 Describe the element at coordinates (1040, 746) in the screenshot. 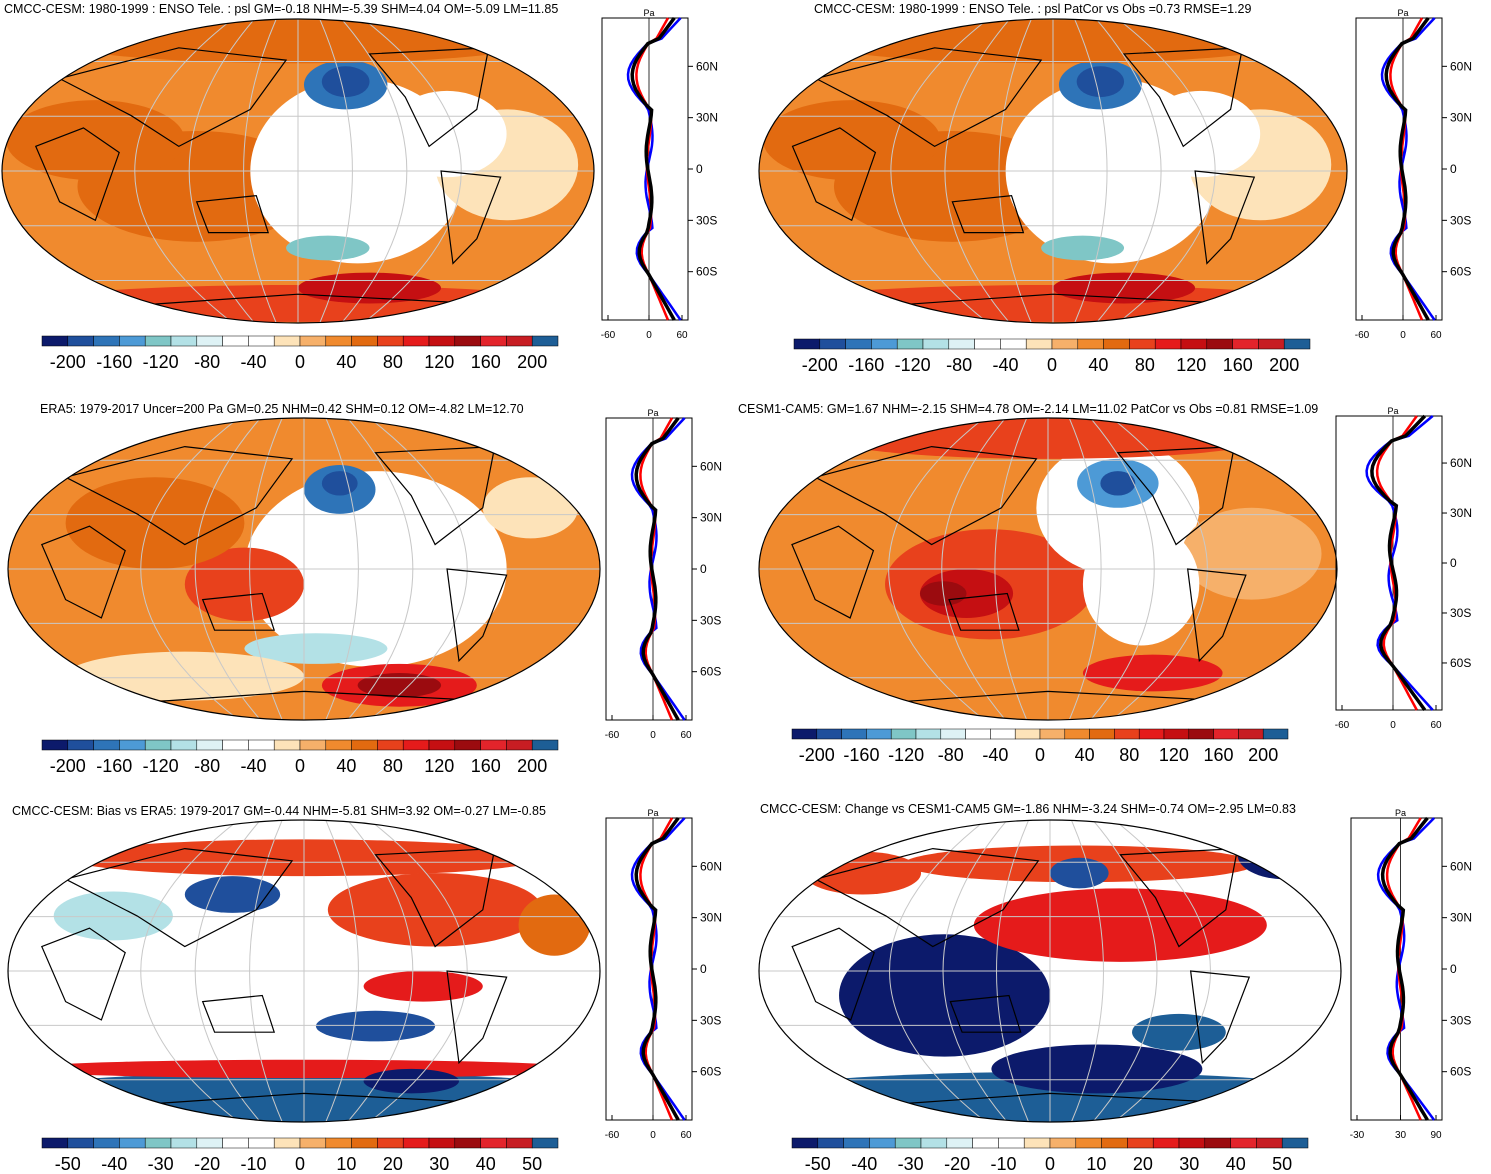

I see `panel-4-colorbar: -200 -160 -120 -80 -40 0 40 80 120 160 200` at that location.